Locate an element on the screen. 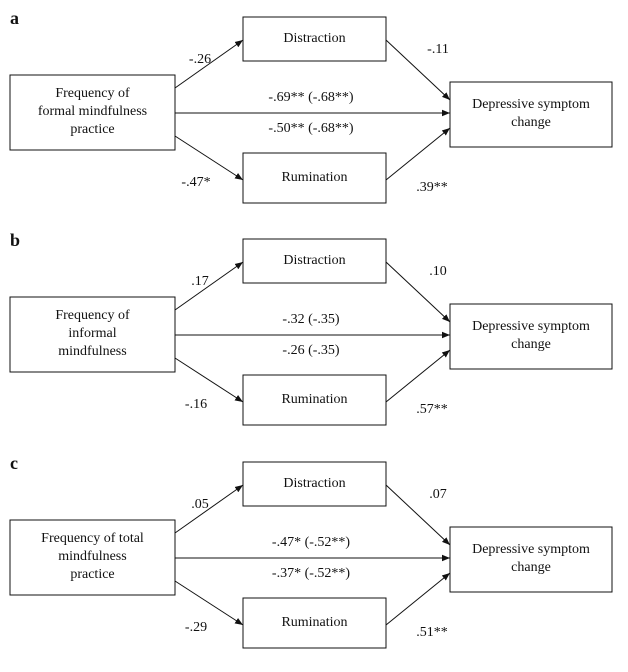 The width and height of the screenshot is (628, 672). edge-label: .51** is located at coordinates (432, 632).